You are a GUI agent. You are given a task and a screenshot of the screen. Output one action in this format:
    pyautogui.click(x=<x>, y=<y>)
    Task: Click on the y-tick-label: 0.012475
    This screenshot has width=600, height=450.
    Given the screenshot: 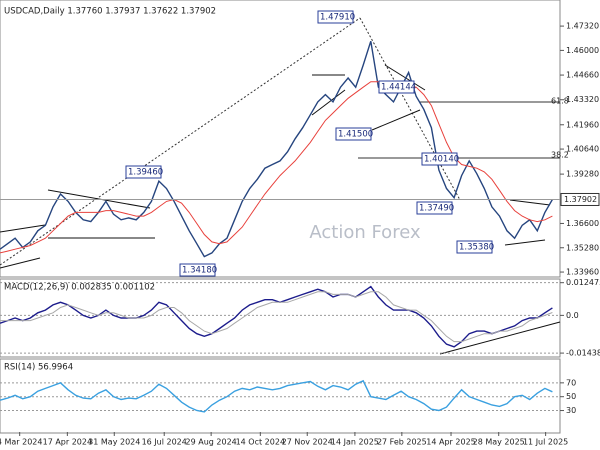 What is the action you would take?
    pyautogui.click(x=583, y=282)
    